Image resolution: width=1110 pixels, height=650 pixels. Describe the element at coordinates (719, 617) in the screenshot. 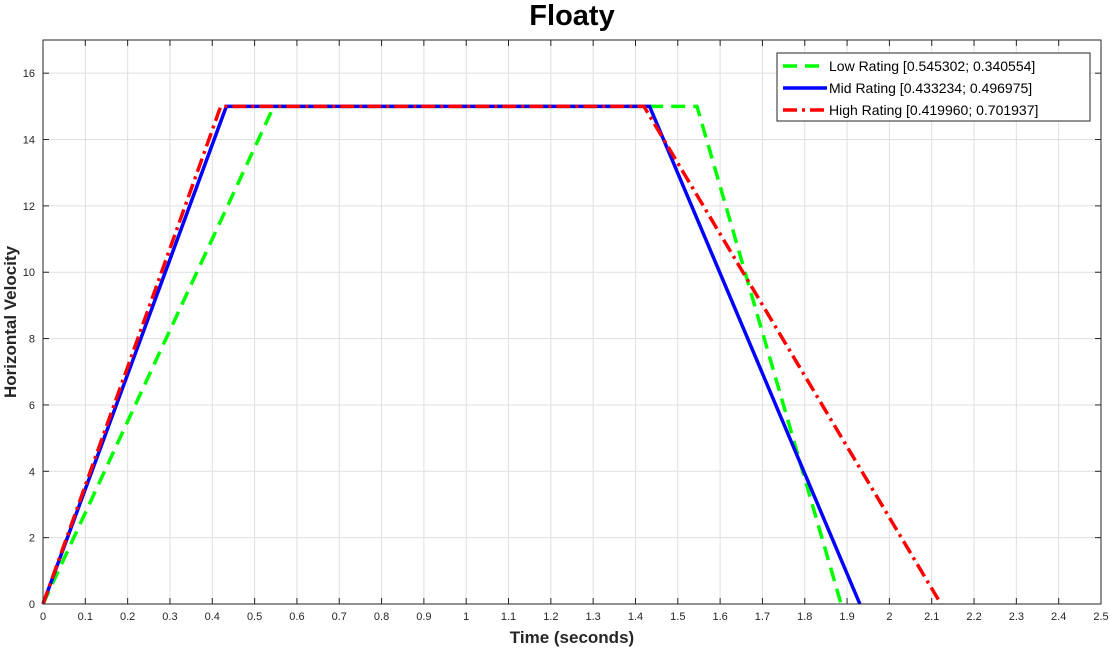

I see `x-tick-label: 1.6` at that location.